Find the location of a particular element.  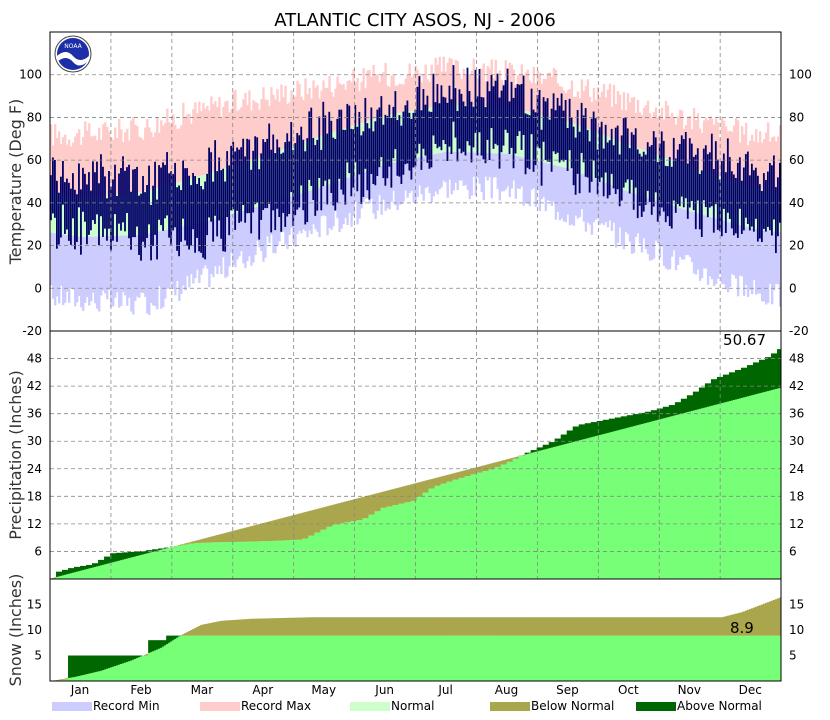

legend-swatch is located at coordinates (370, 706).